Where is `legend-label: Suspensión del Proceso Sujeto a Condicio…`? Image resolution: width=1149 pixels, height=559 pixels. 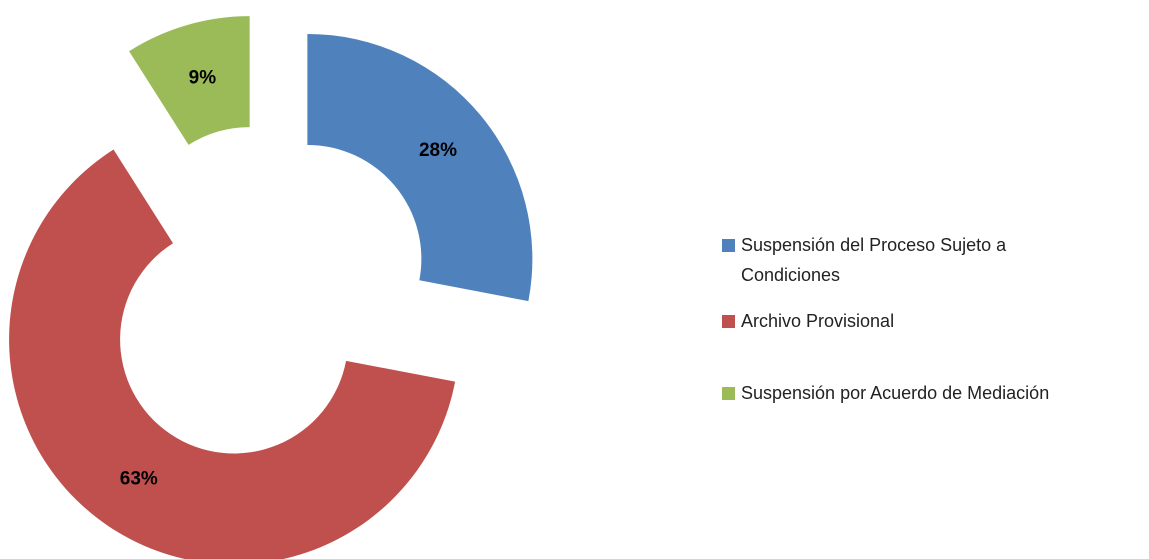
legend-label: Suspensión del Proceso Sujeto a Condicio… is located at coordinates (874, 260).